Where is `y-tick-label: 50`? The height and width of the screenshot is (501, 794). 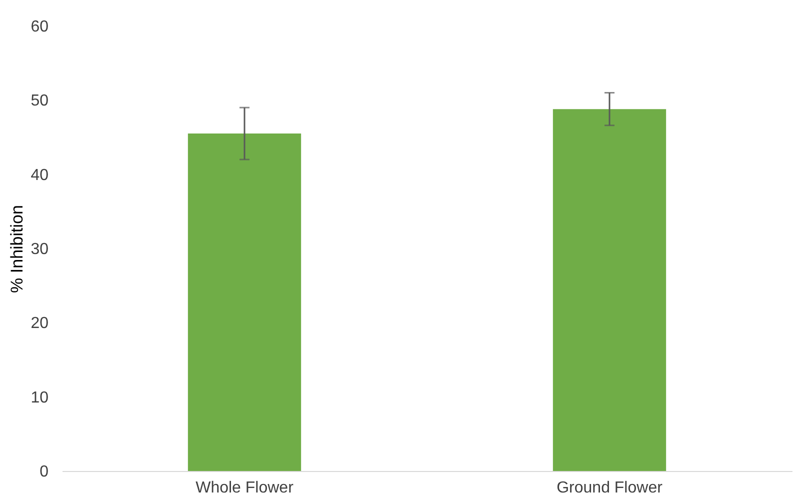 y-tick-label: 50 is located at coordinates (39, 101).